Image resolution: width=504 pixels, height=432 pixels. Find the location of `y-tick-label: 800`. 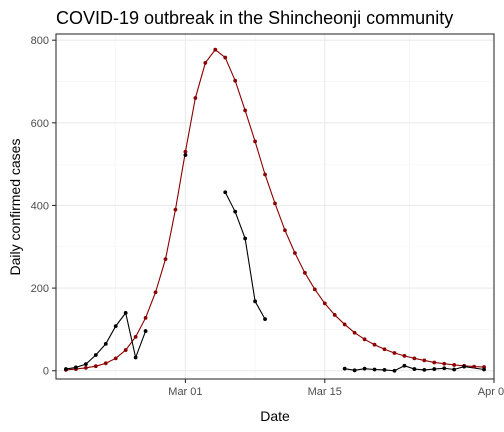

y-tick-label: 800 is located at coordinates (40, 41).